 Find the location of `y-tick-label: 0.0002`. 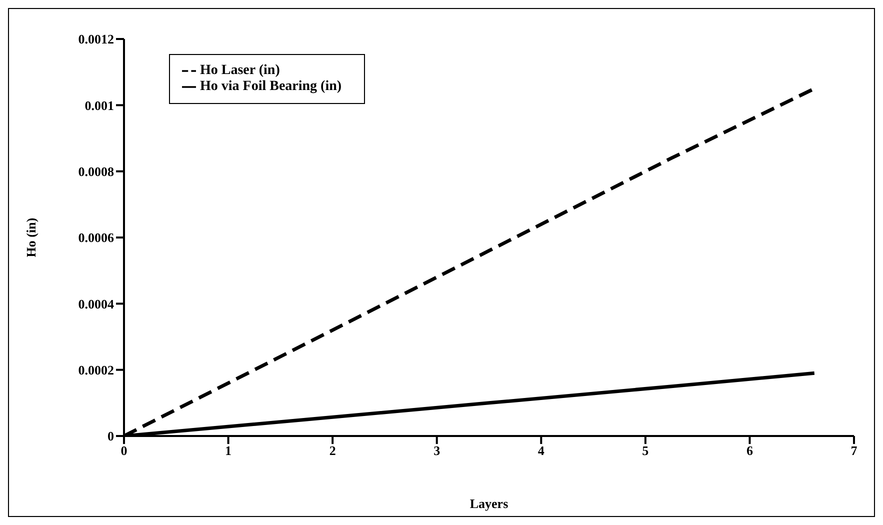

y-tick-label: 0.0002 is located at coordinates (96, 370).